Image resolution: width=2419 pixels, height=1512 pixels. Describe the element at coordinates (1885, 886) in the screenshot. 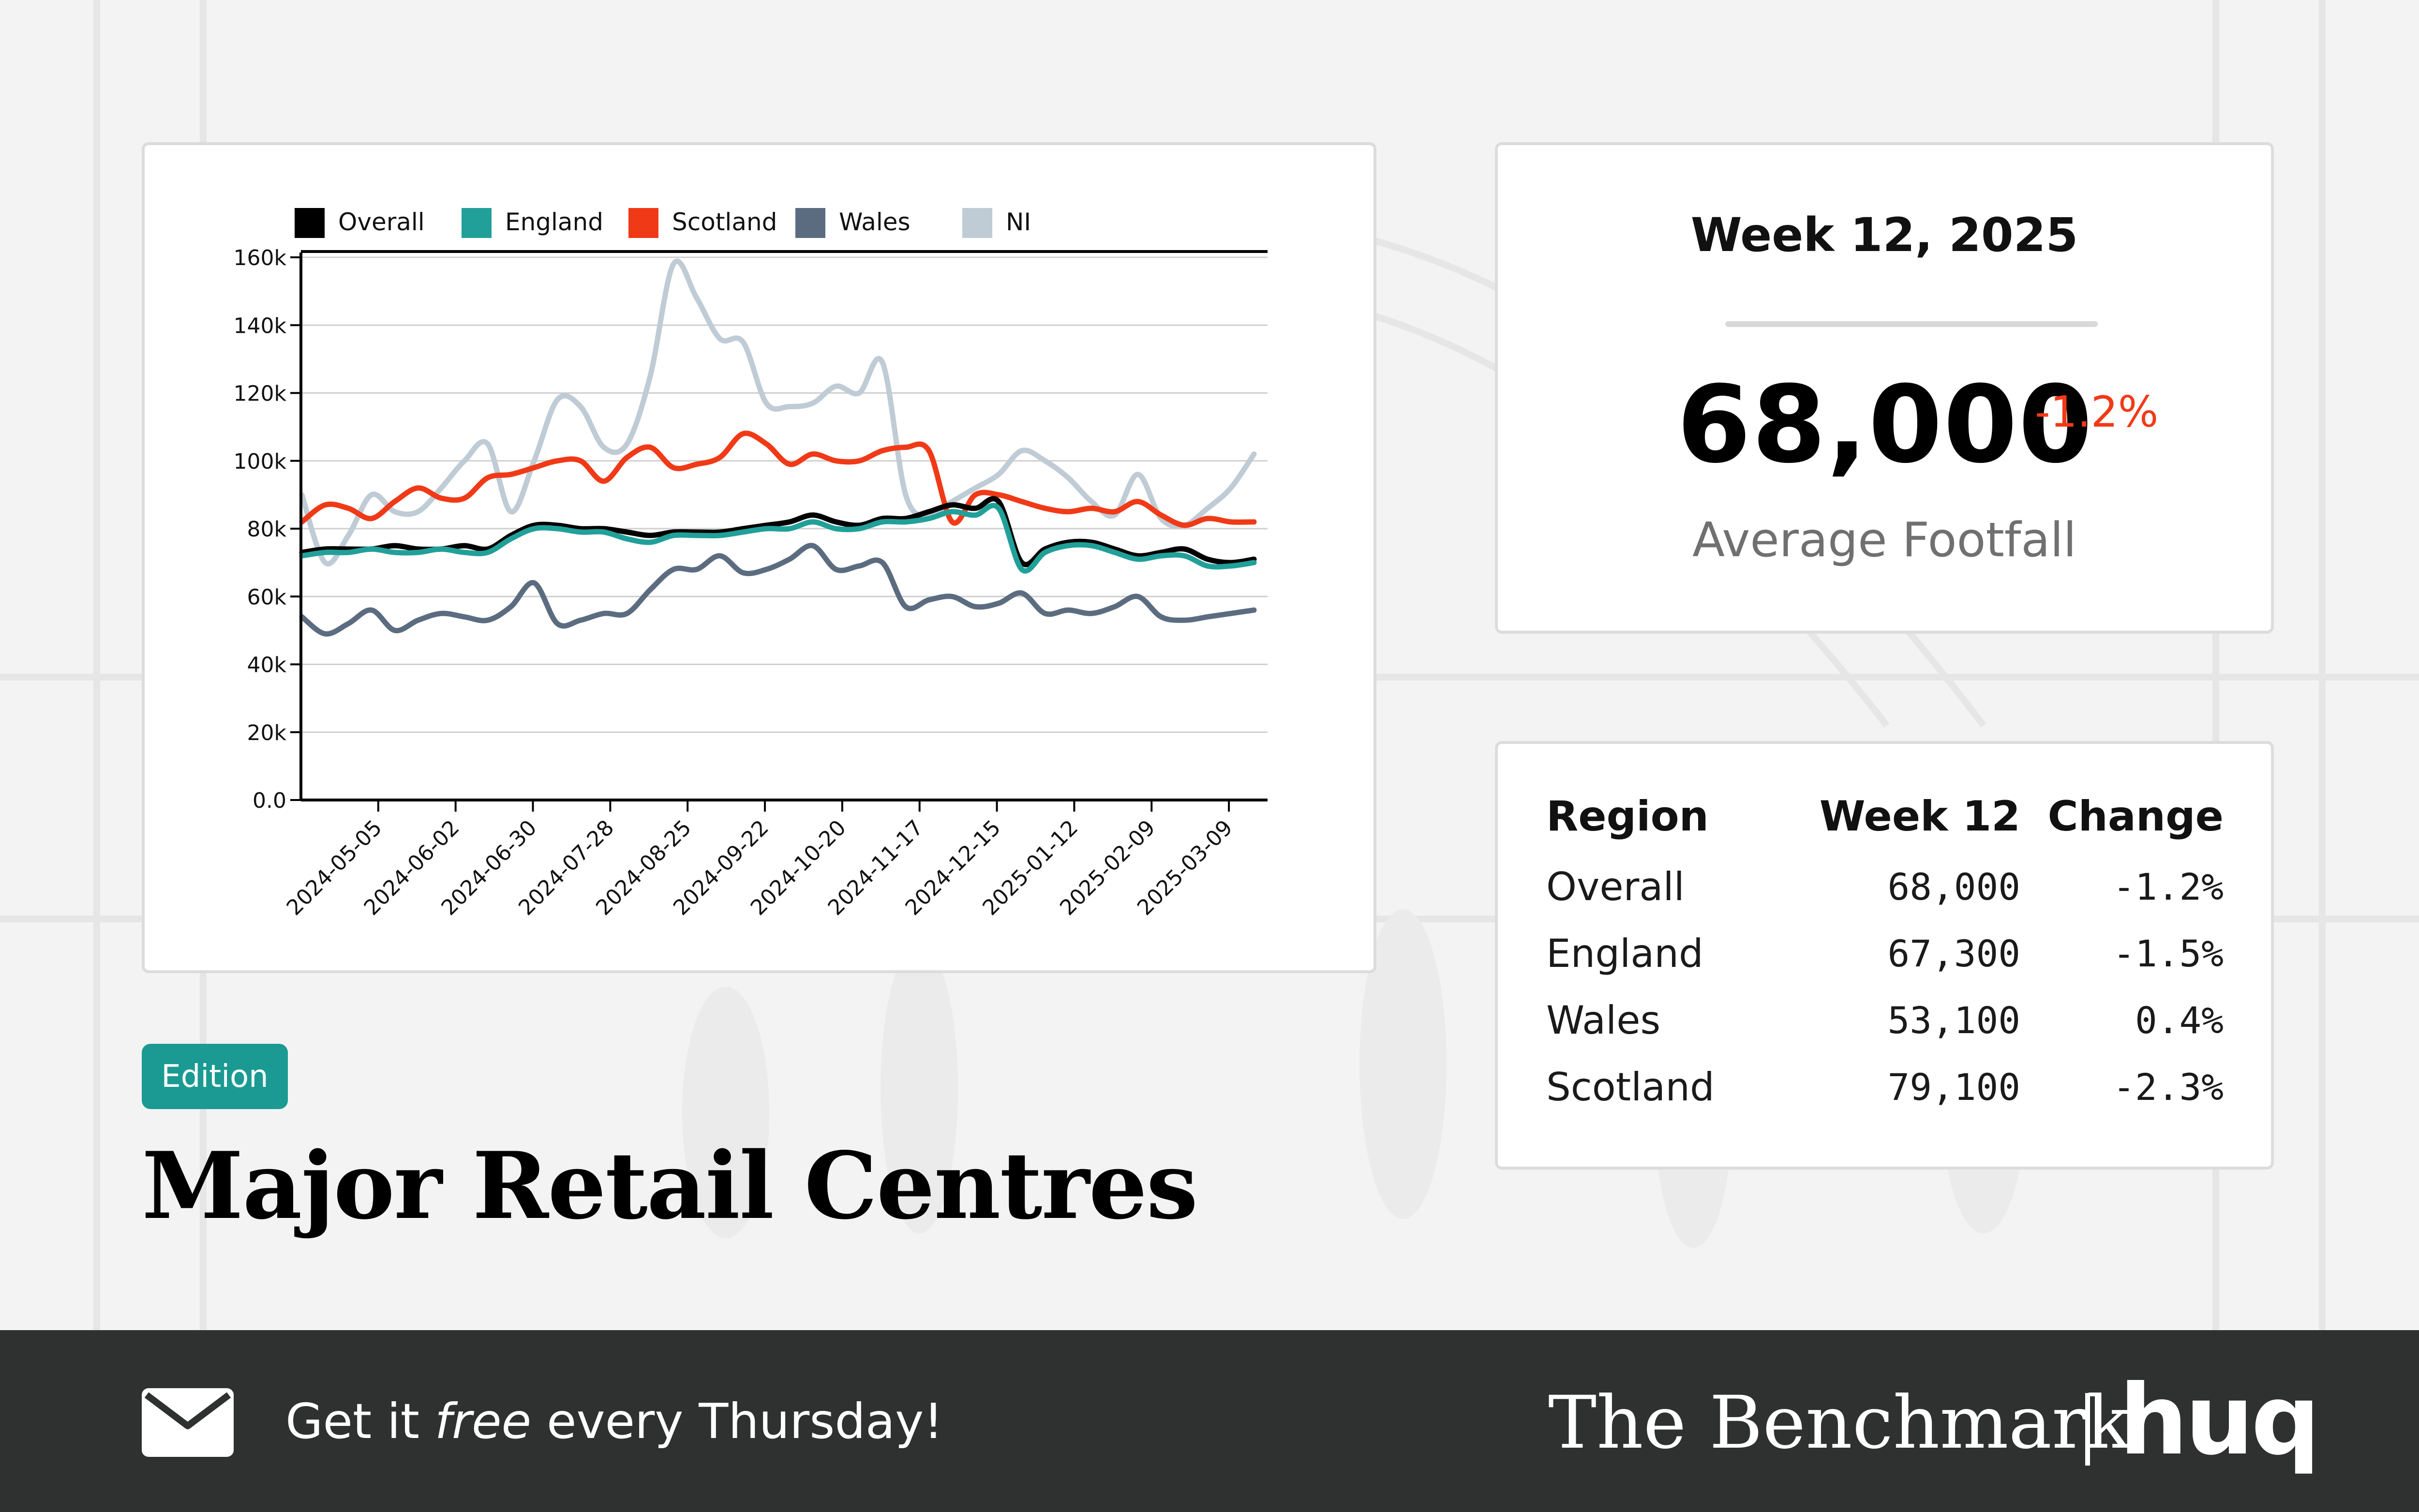

I see `table-row: Overall 68,000 -1.2%` at that location.